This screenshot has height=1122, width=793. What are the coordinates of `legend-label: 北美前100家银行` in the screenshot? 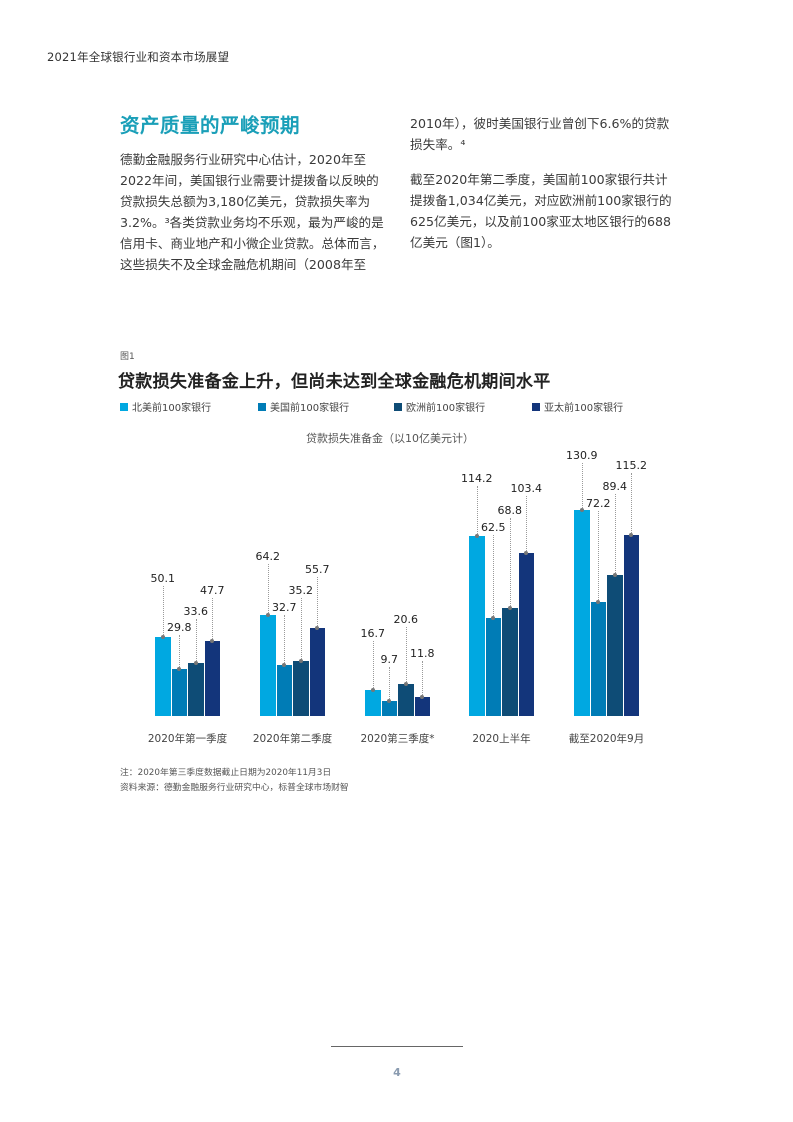 It's located at (172, 408).